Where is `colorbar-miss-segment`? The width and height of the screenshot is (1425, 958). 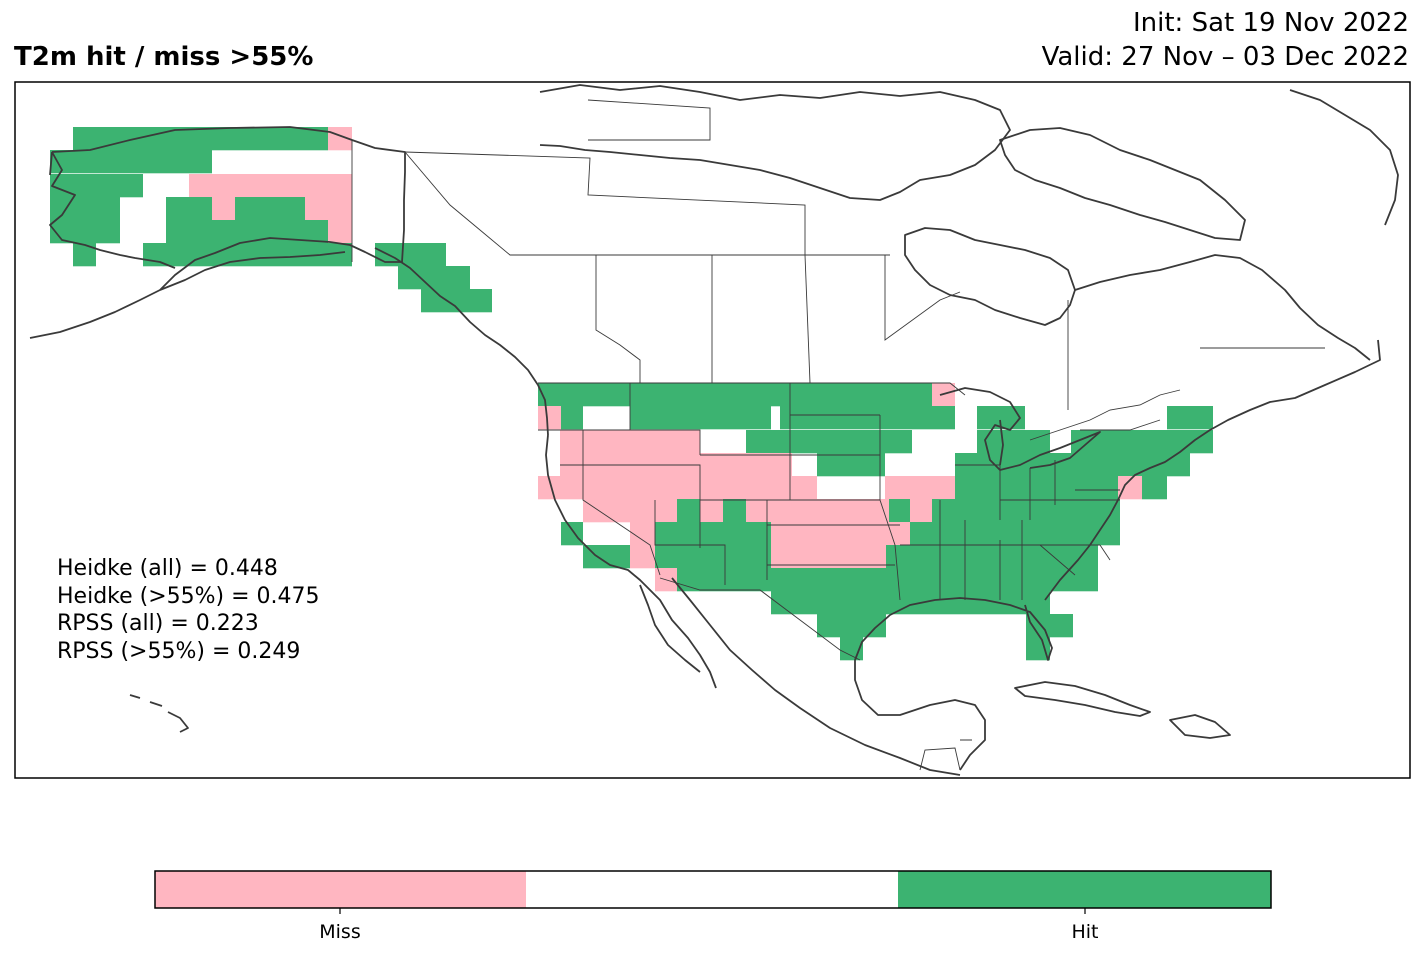 colorbar-miss-segment is located at coordinates (340, 889).